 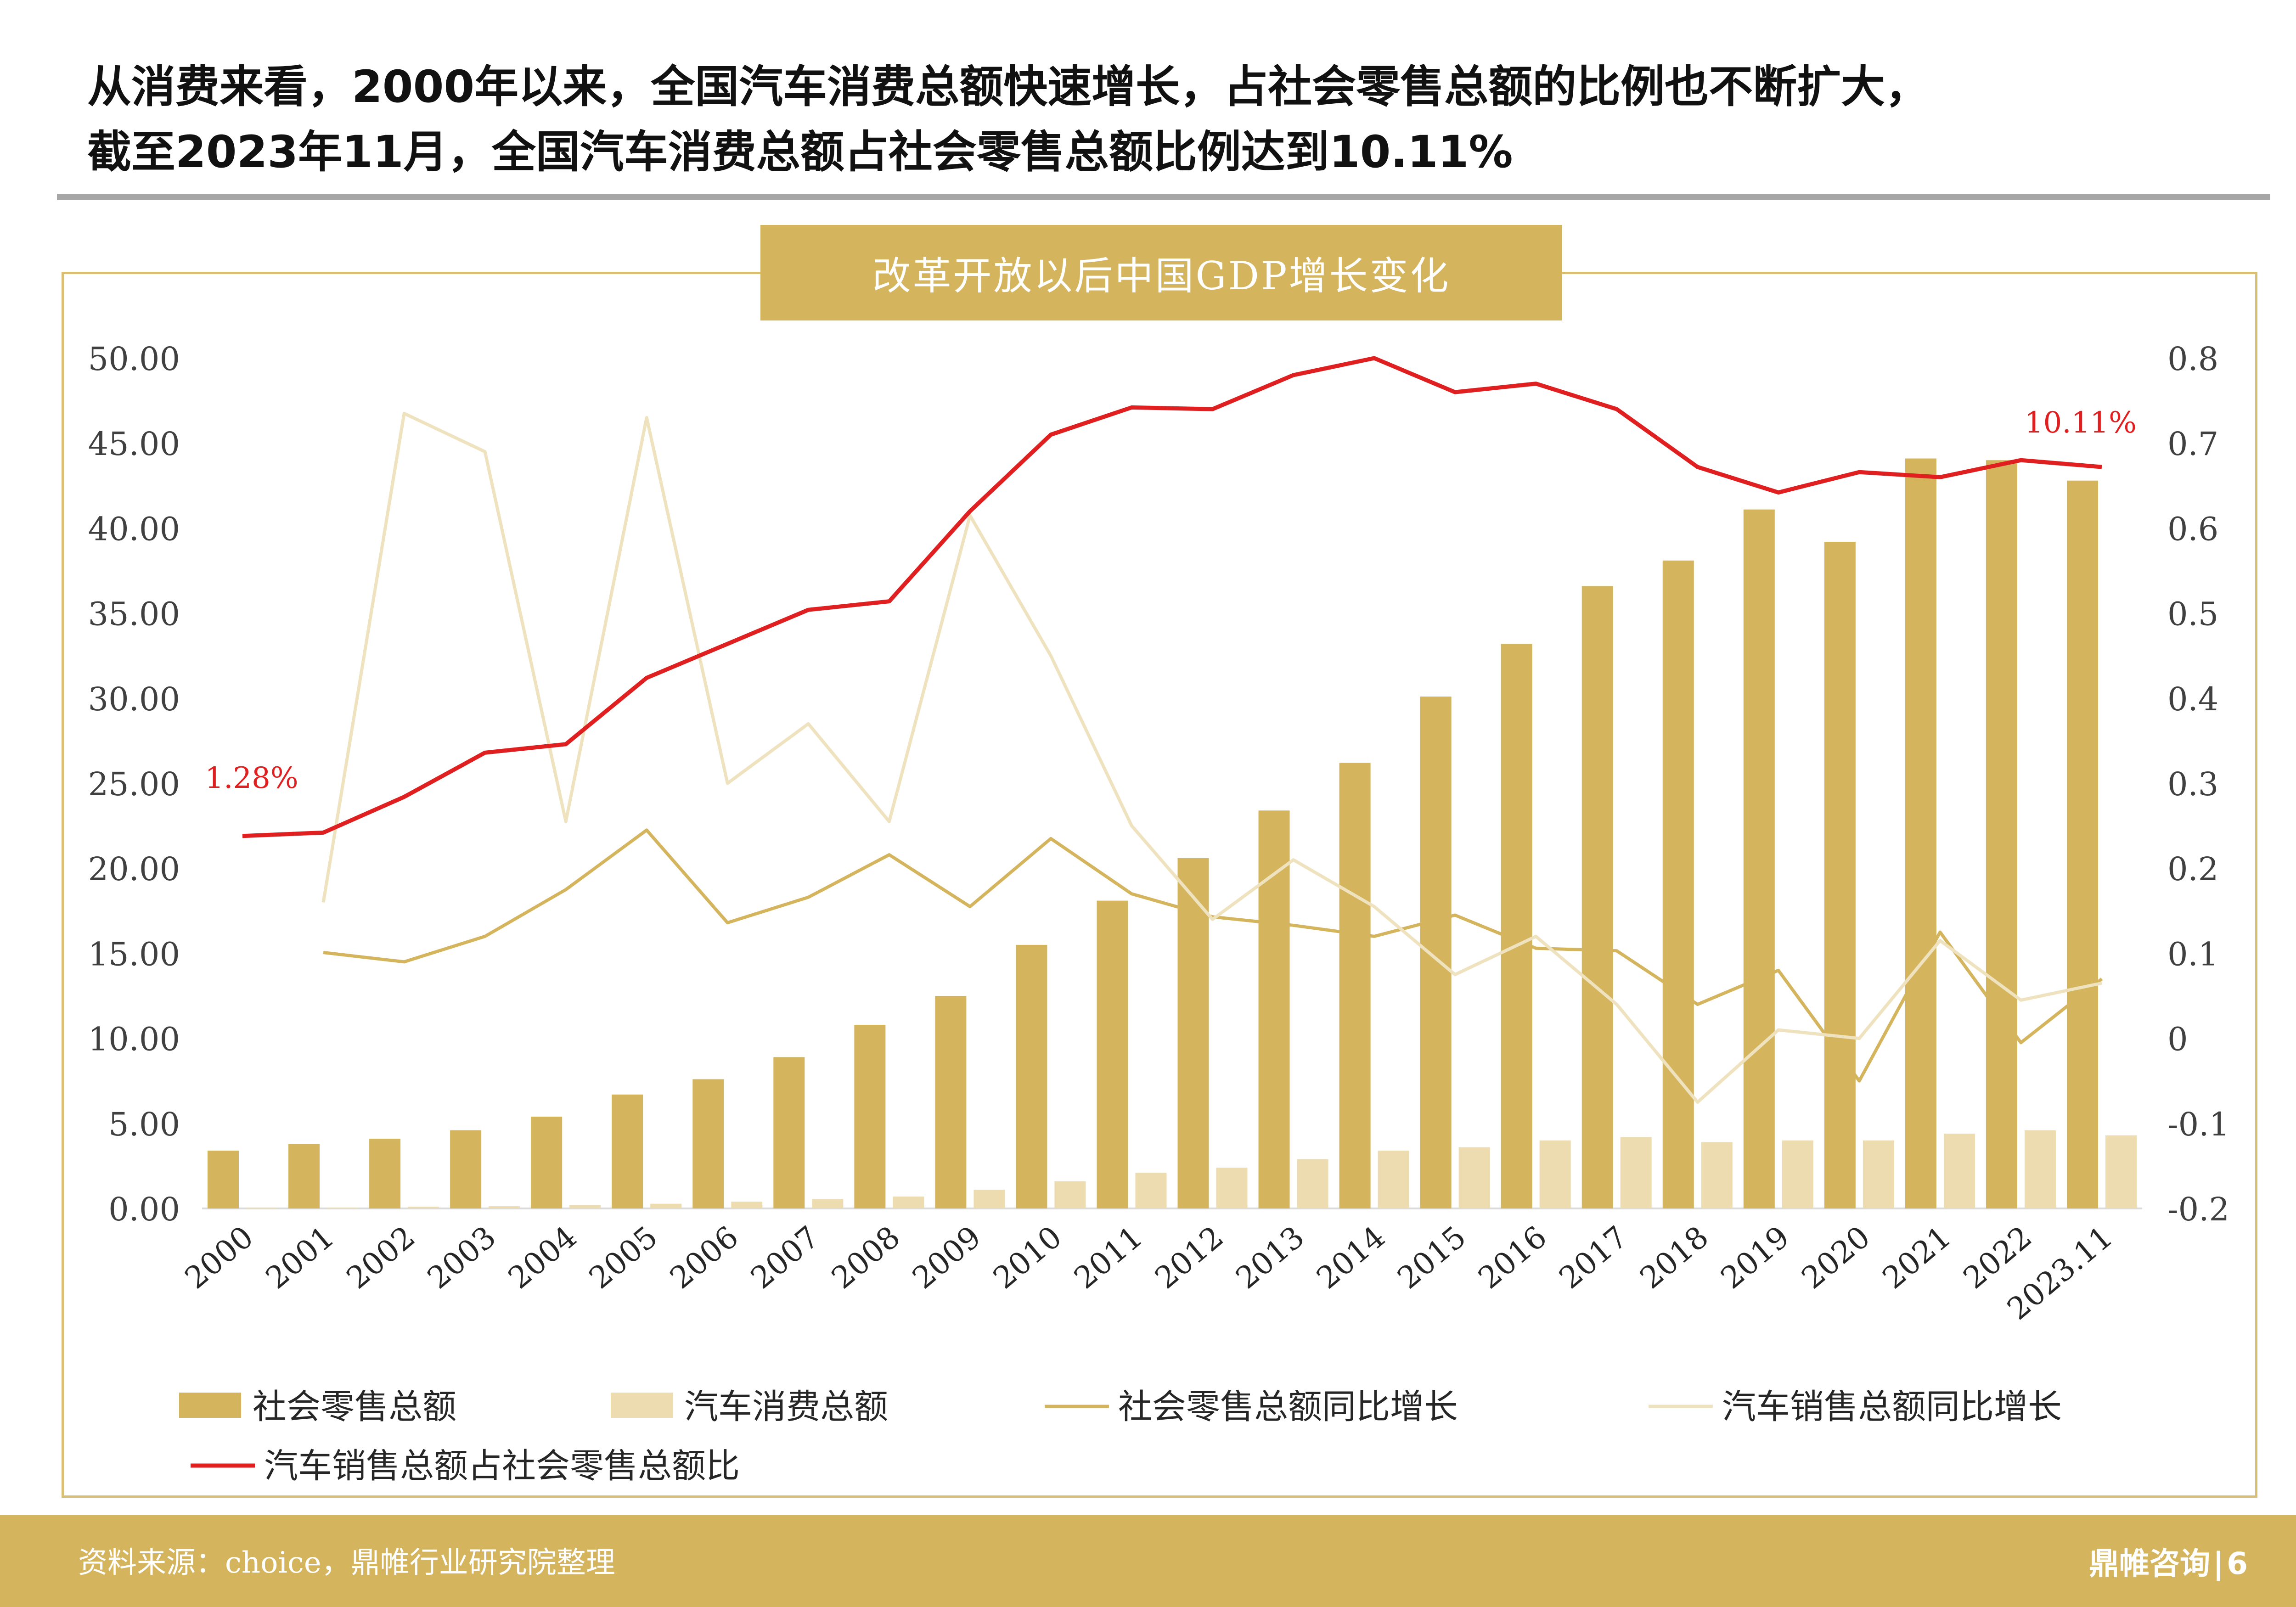 I want to click on brand-label: 鼎帷咨询|6, so click(x=2168, y=1561).